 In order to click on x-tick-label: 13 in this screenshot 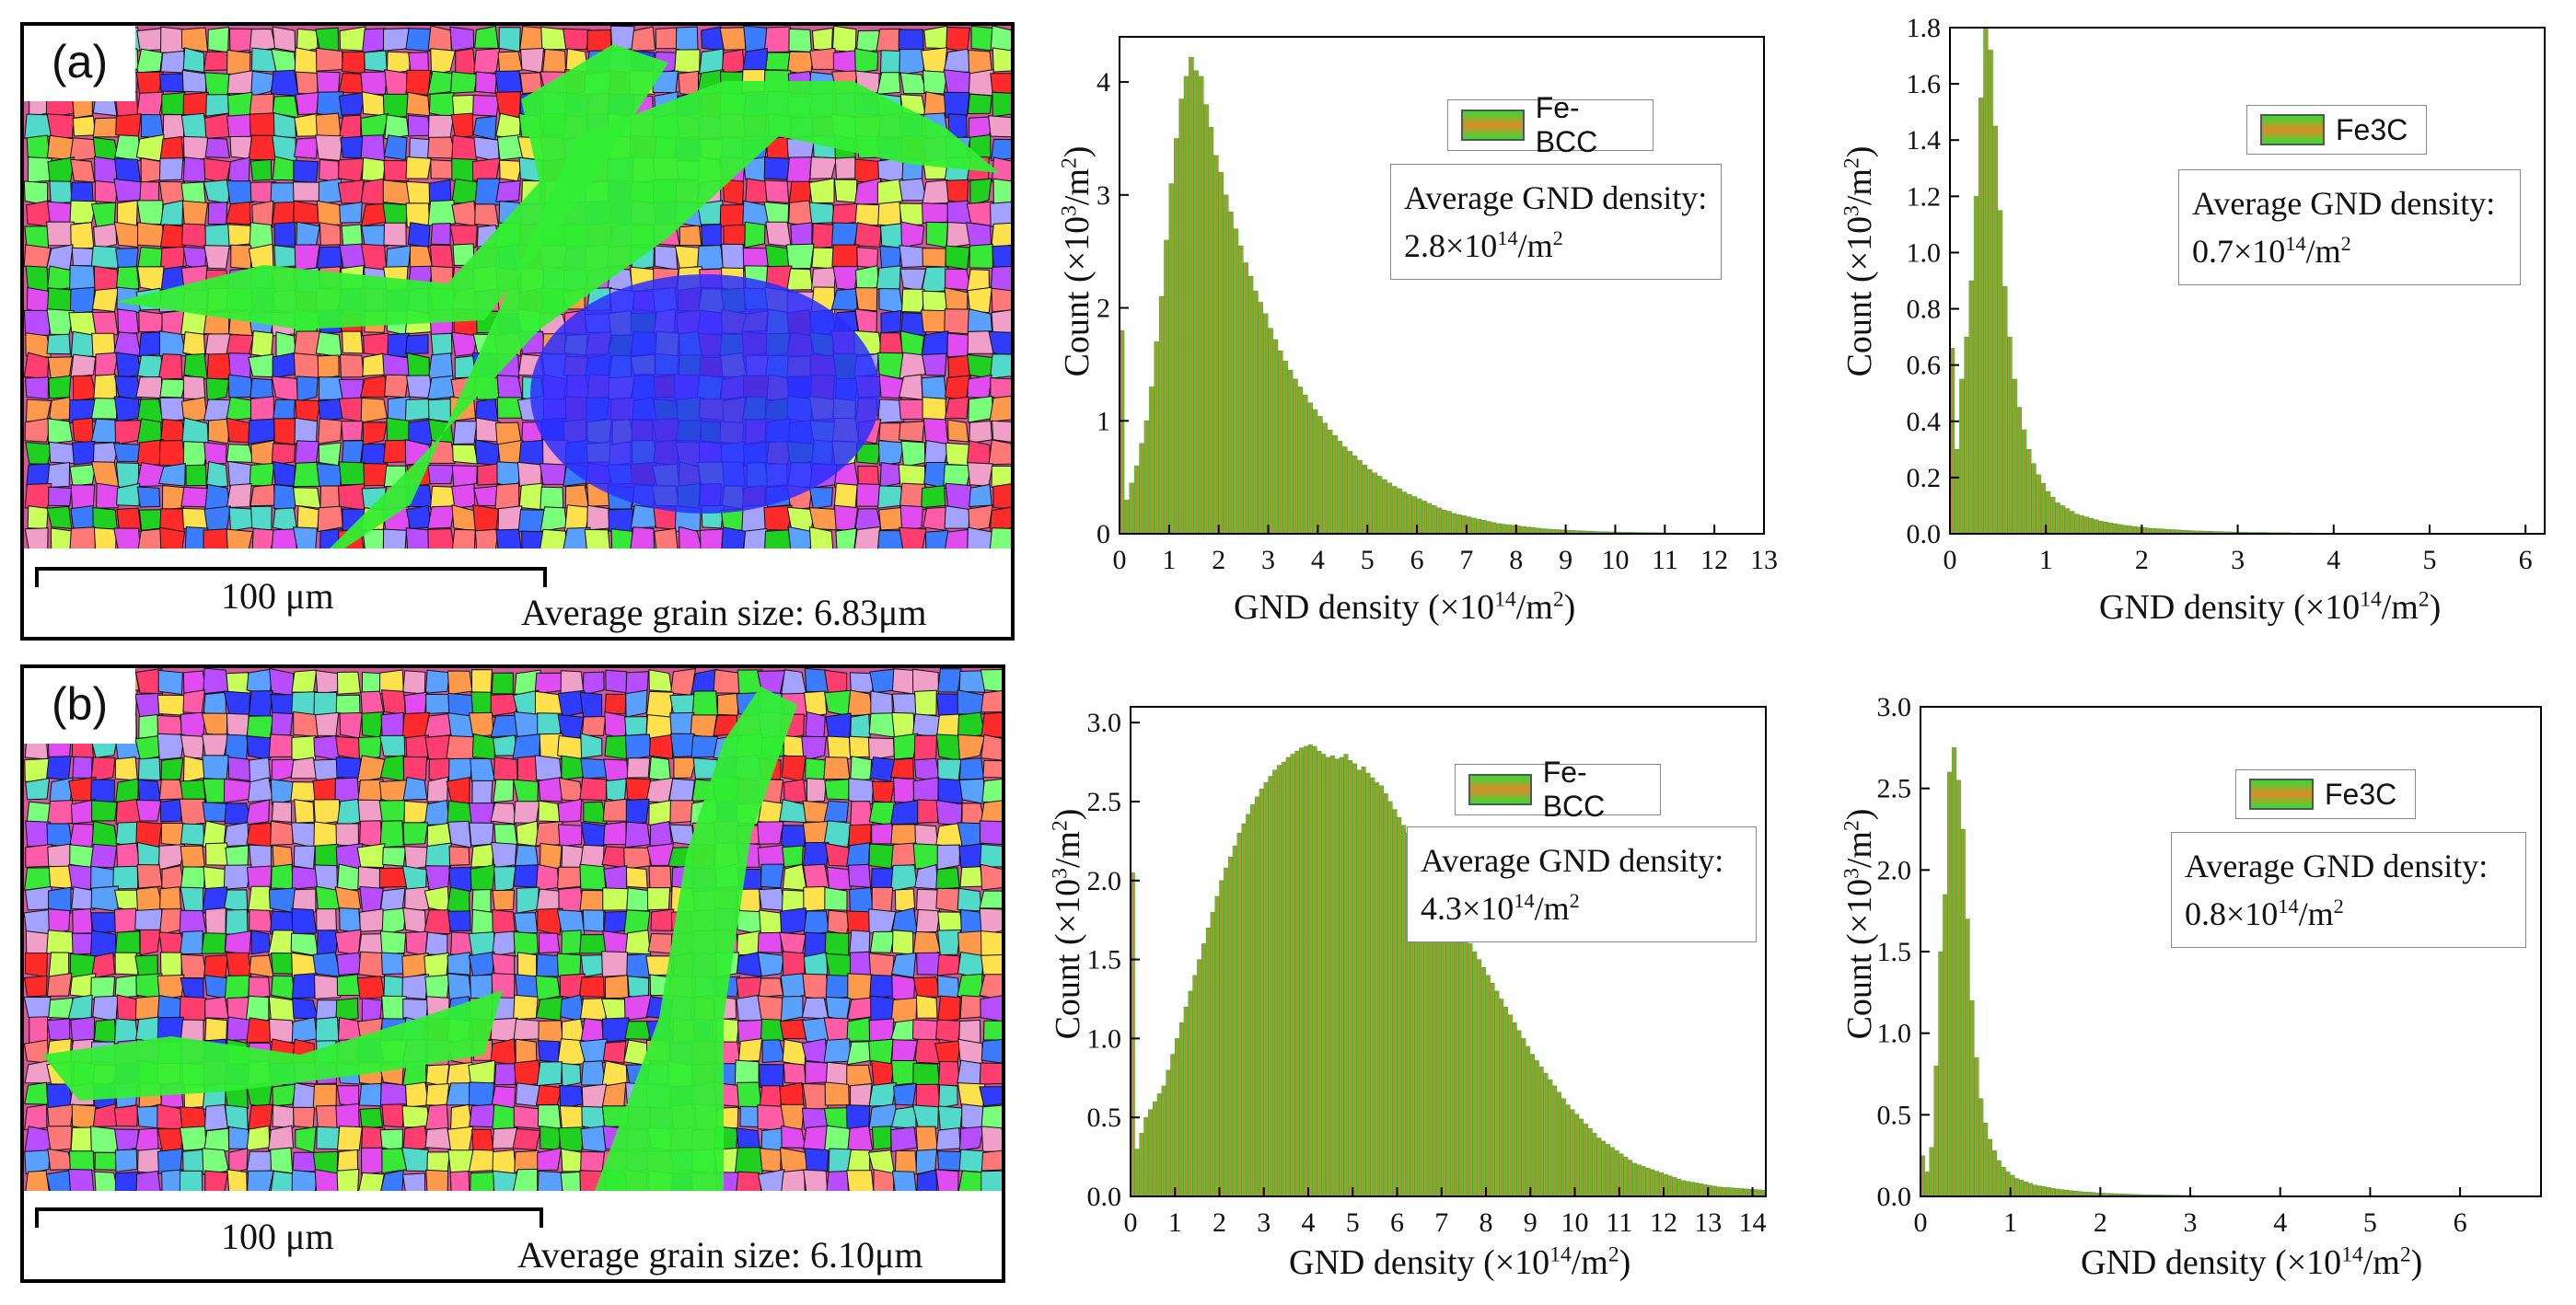, I will do `click(1764, 560)`.